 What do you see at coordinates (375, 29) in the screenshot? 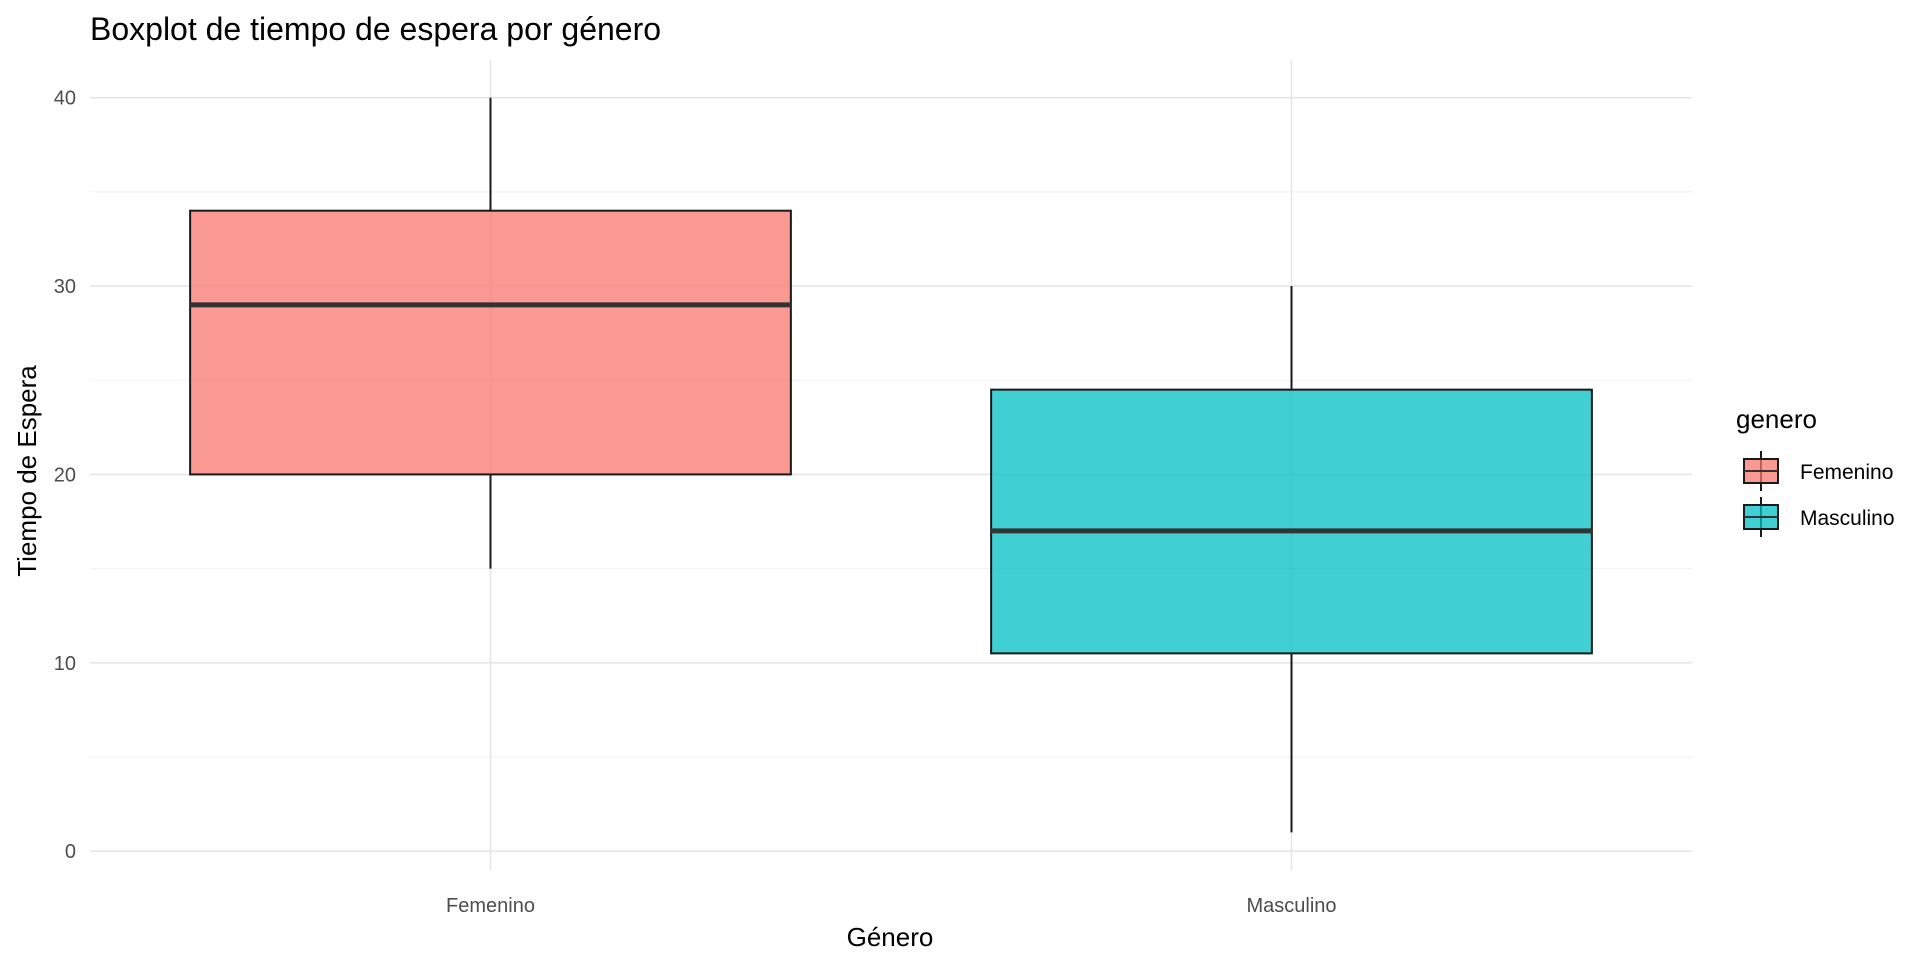
I see `chart-title: Boxplot de tiempo de espera por género` at bounding box center [375, 29].